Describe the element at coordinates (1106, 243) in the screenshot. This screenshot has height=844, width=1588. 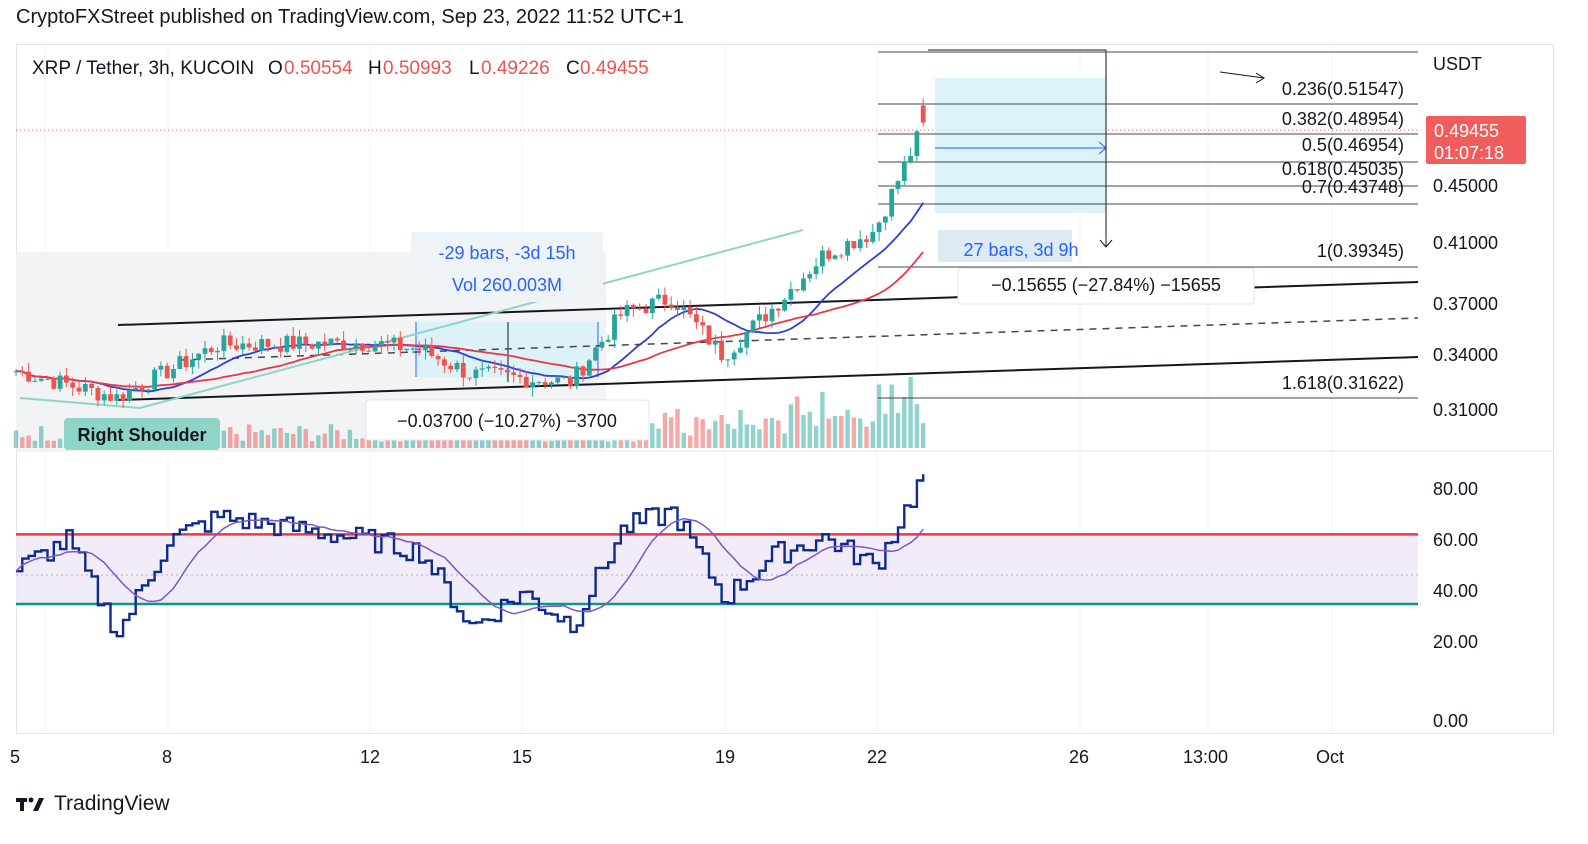
I see `measure-arrow-head` at that location.